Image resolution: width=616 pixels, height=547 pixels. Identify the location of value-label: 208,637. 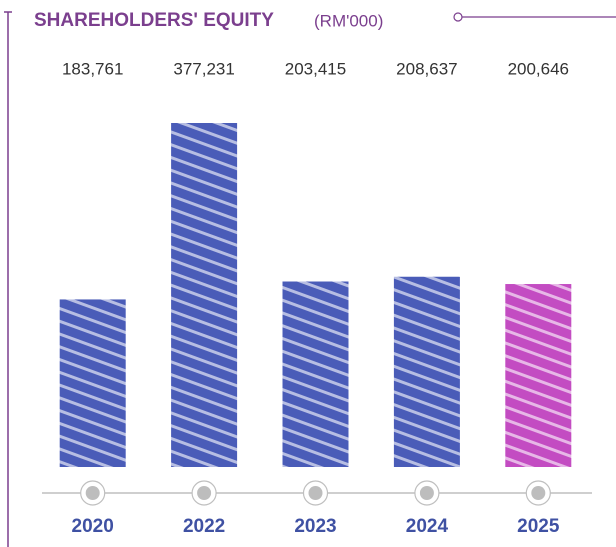
(426, 68).